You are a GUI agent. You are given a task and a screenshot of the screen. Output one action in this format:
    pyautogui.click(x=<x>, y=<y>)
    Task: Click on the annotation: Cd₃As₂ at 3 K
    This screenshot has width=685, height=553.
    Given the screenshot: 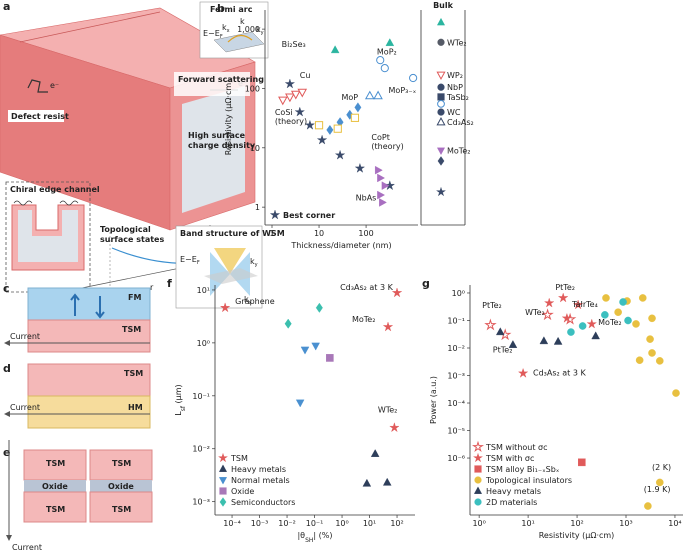 What is the action you would take?
    pyautogui.click(x=559, y=373)
    